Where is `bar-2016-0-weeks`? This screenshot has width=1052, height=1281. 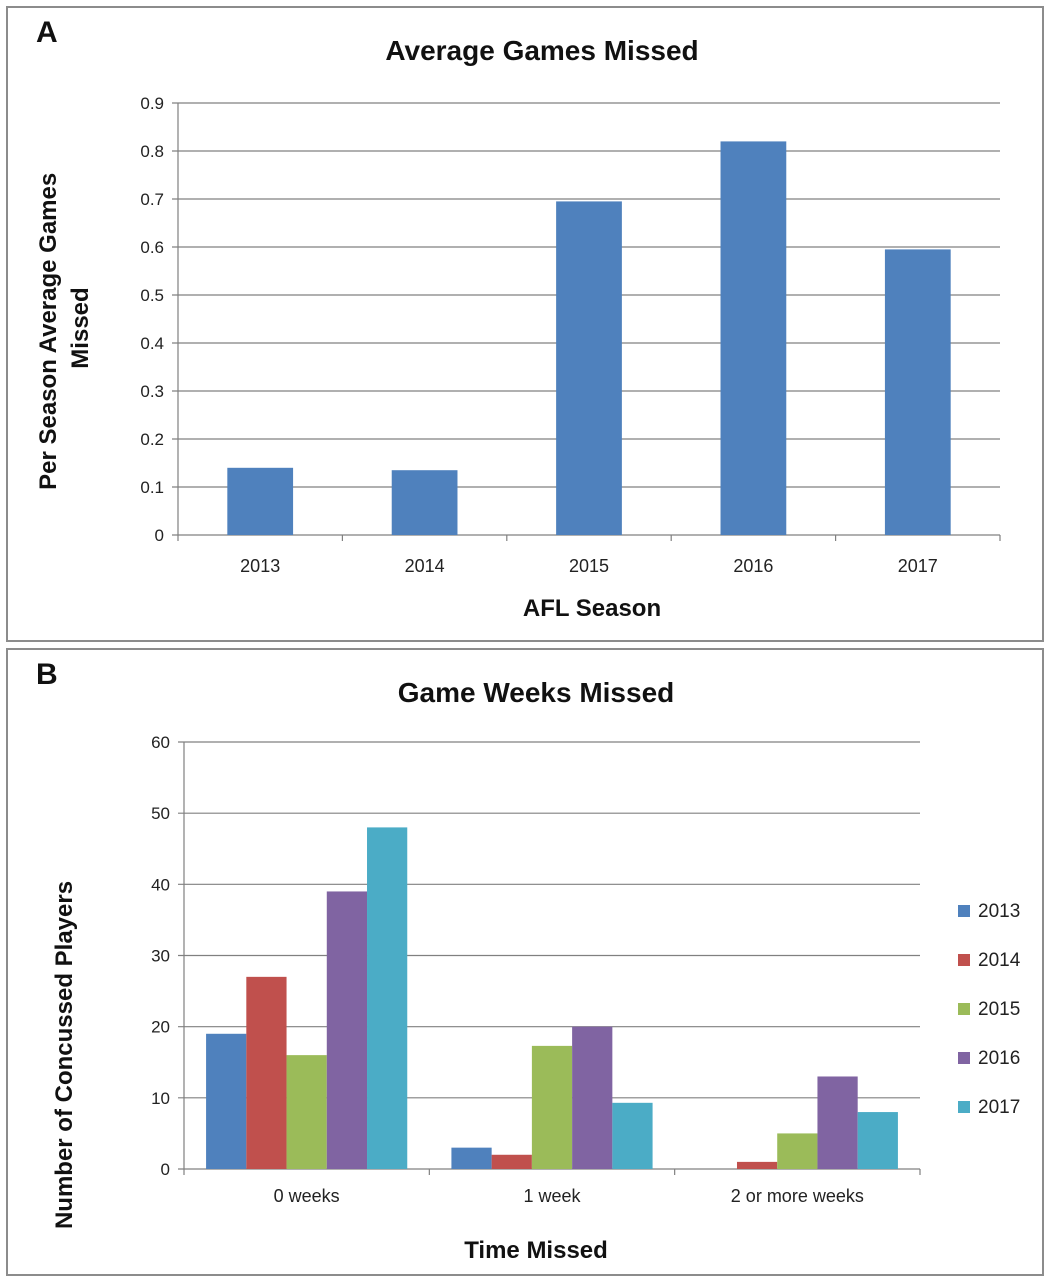 bar-2016-0-weeks is located at coordinates (347, 1030).